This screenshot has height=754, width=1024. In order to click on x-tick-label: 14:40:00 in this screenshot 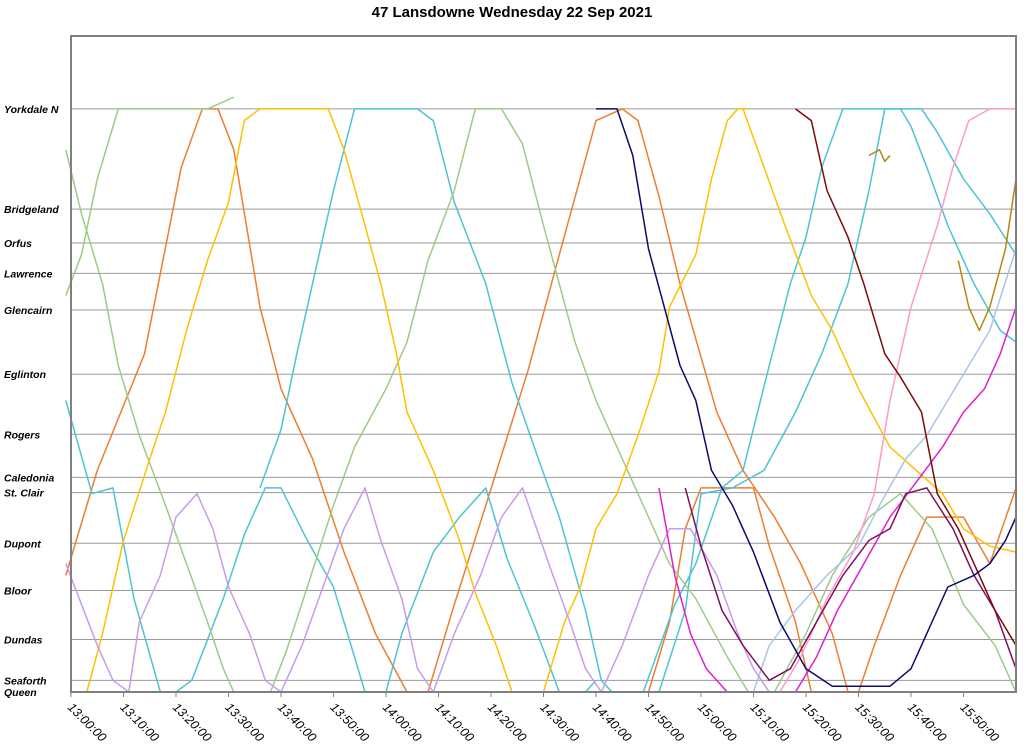, I will do `click(612, 722)`.